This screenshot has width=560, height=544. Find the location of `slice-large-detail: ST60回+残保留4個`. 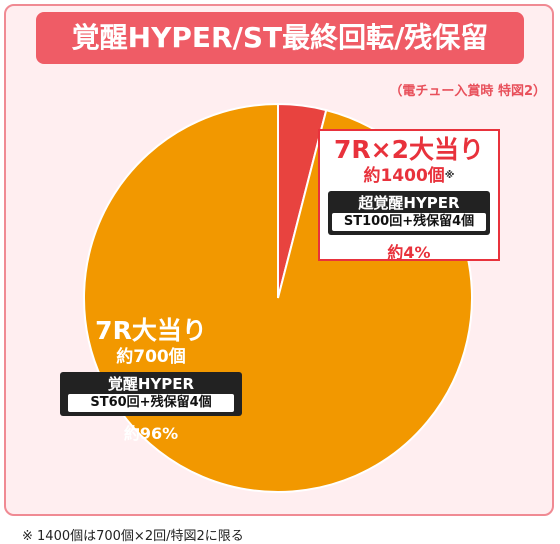

slice-large-detail: ST60回+残保留4個 is located at coordinates (151, 403).